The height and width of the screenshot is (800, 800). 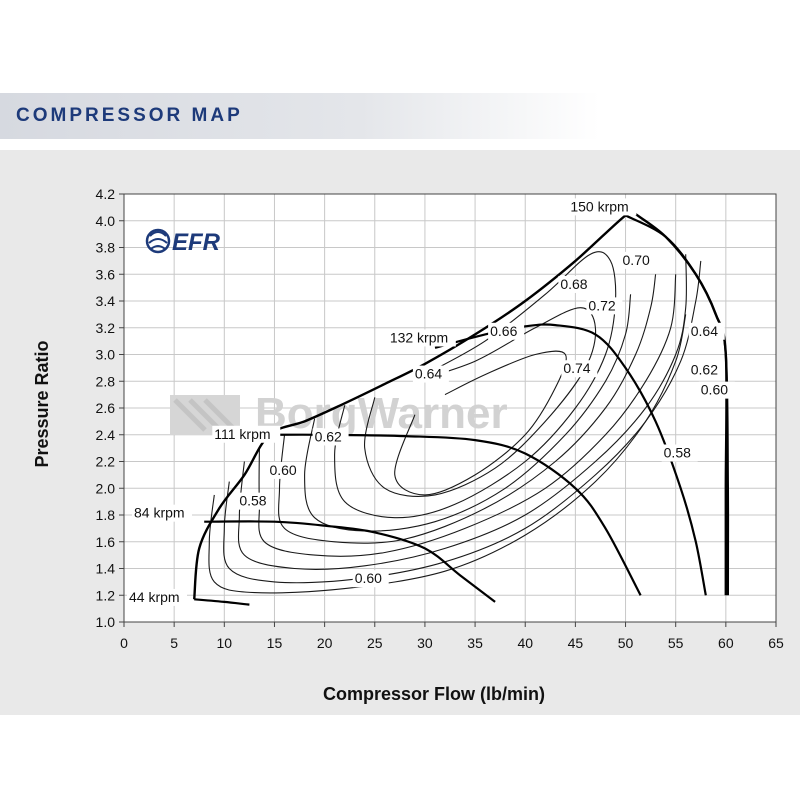 I want to click on speed-line-84-krpm, so click(x=350, y=561).